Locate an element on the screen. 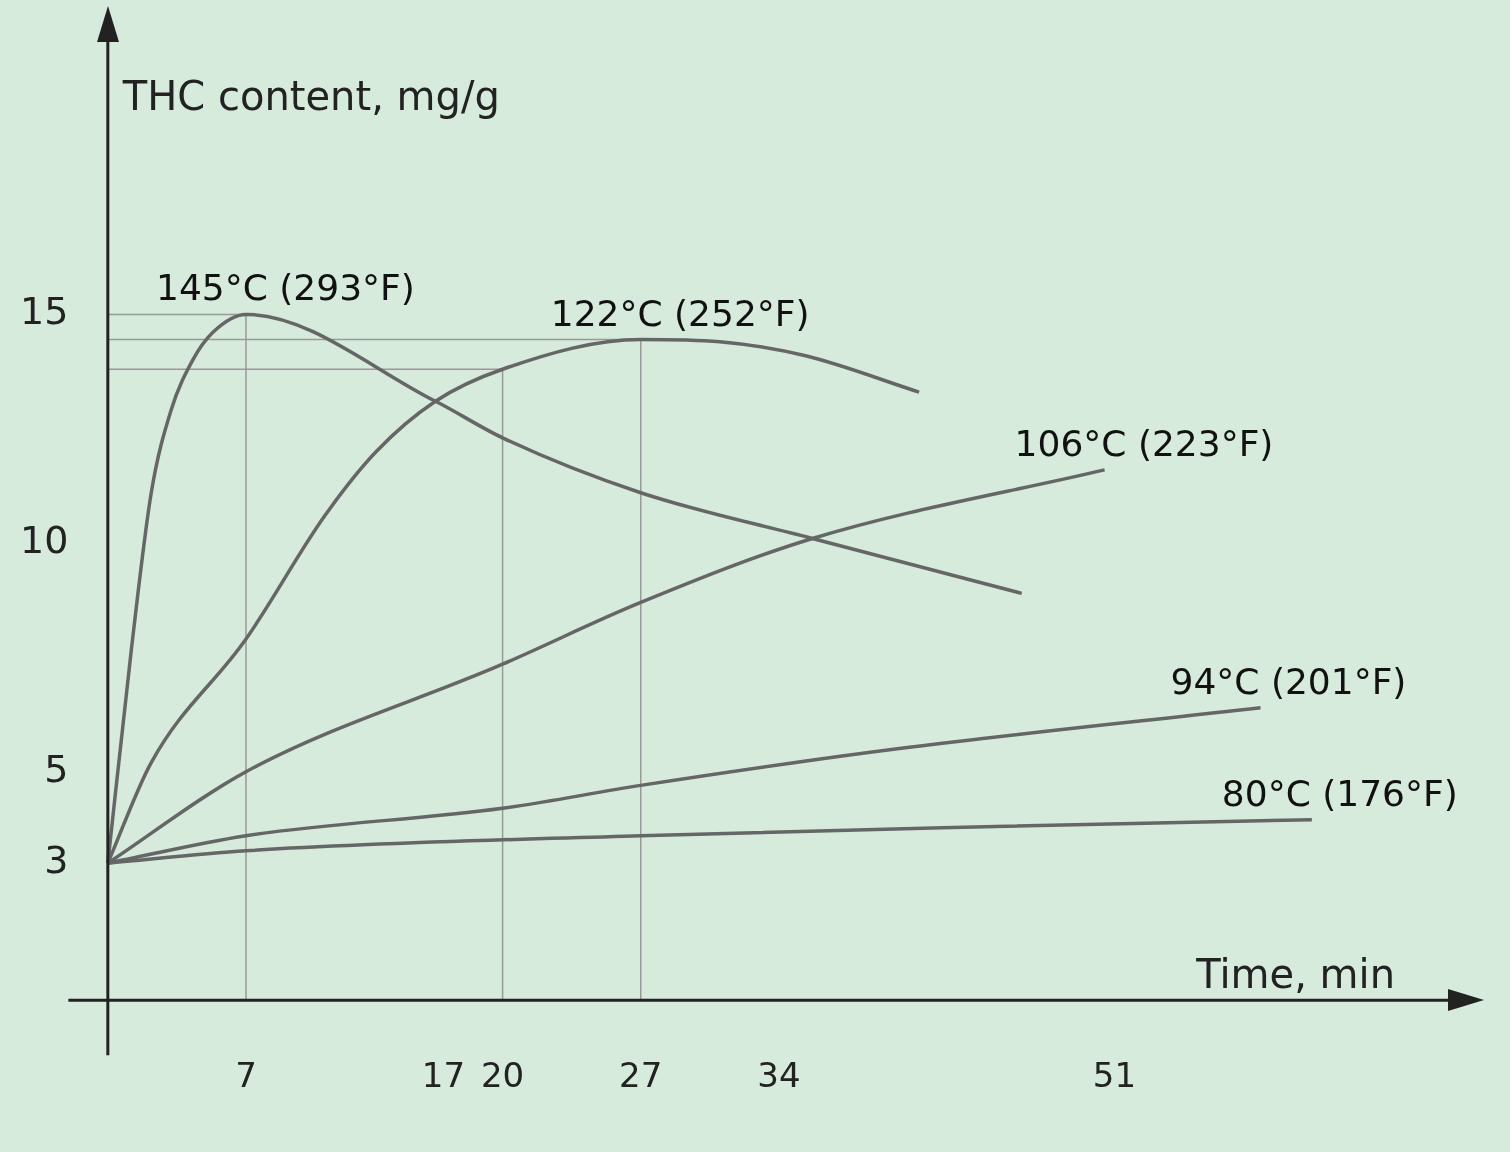 Image resolution: width=1510 pixels, height=1152 pixels. x-axis-title: Time, min is located at coordinates (1295, 974).